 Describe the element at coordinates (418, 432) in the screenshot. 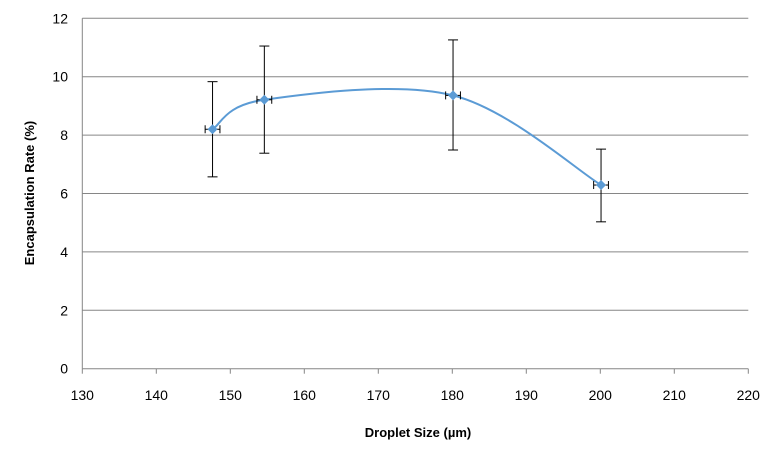

I see `x-axis-label: Droplet Size (µm)` at that location.